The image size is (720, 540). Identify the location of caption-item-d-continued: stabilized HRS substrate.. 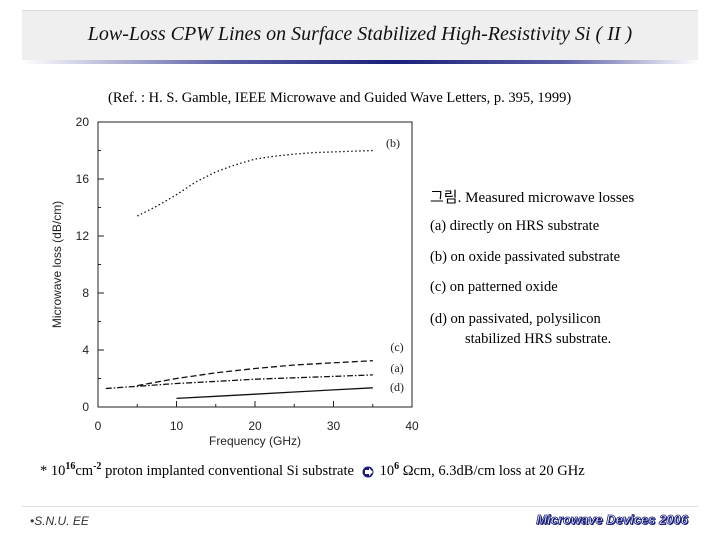
(538, 339).